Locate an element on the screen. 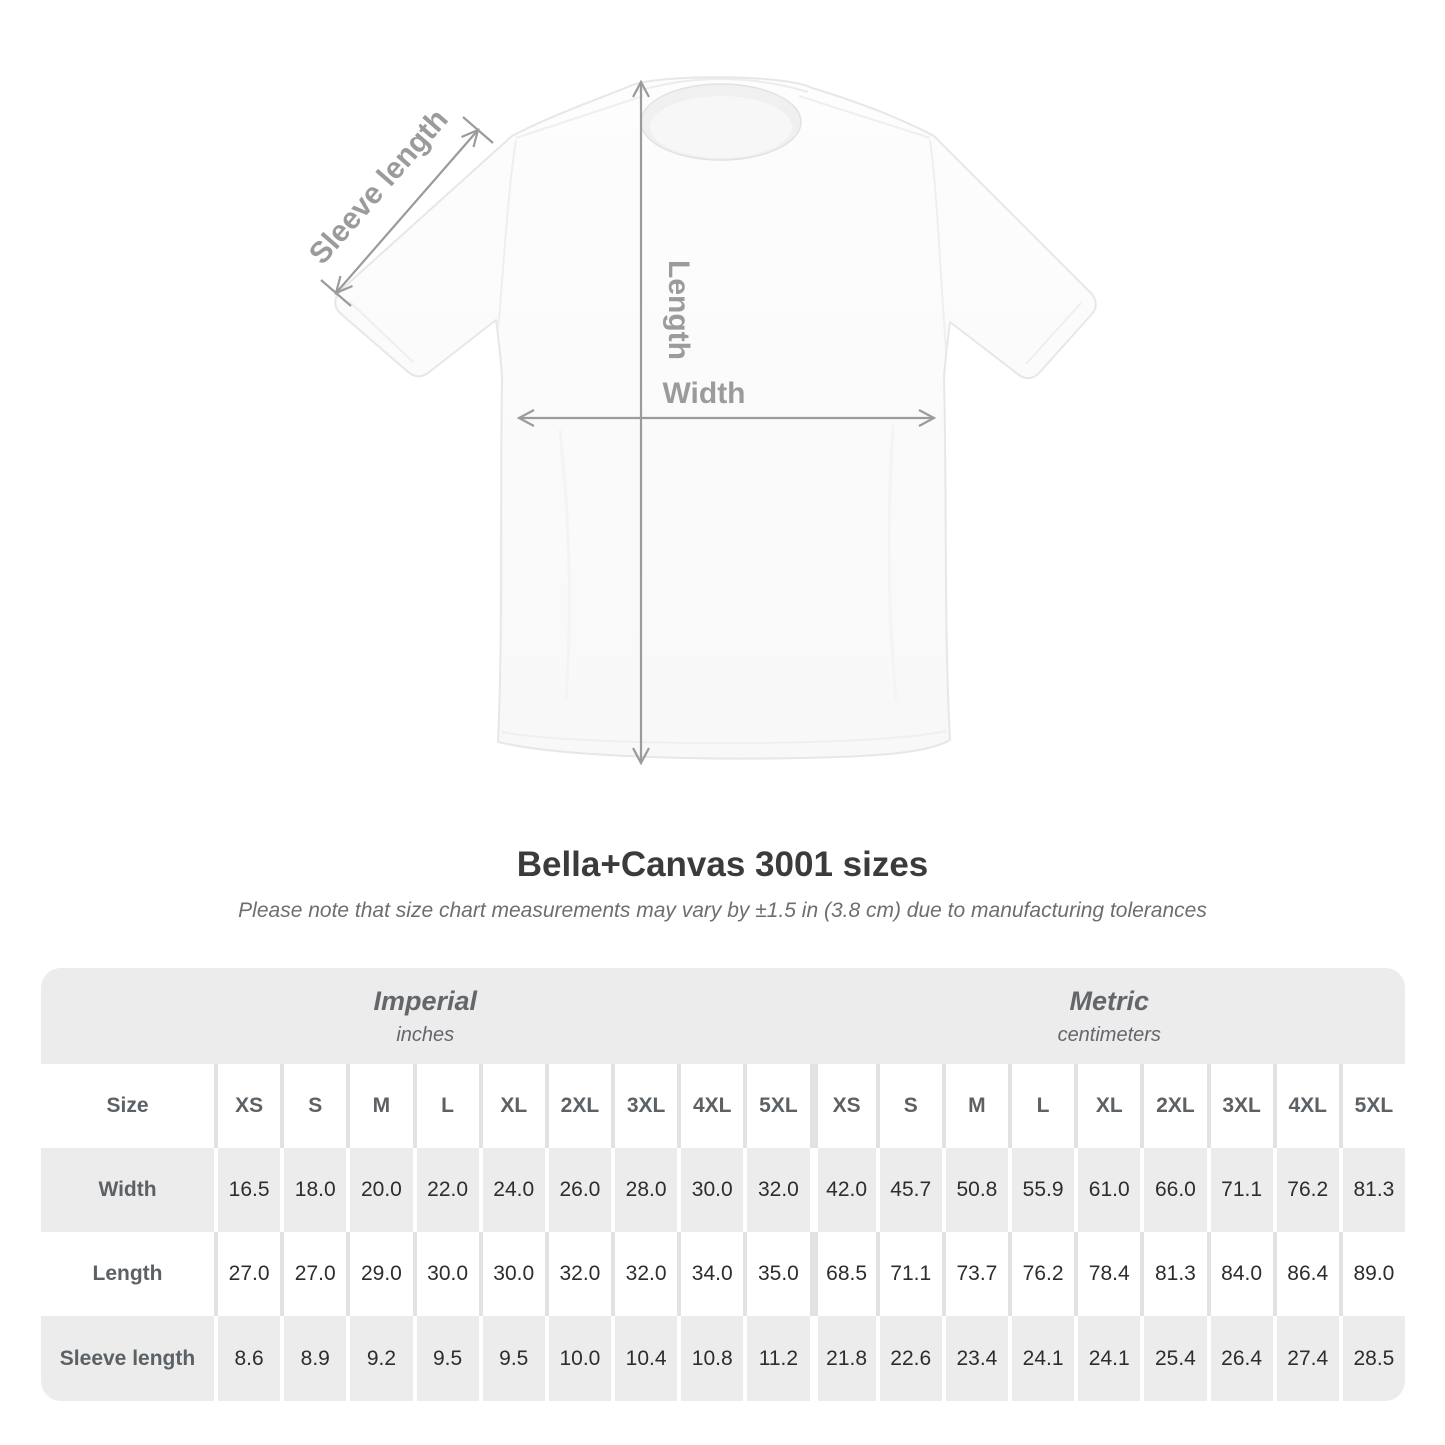 Image resolution: width=1445 pixels, height=1445 pixels. value-cell: 55.9 is located at coordinates (1043, 1190).